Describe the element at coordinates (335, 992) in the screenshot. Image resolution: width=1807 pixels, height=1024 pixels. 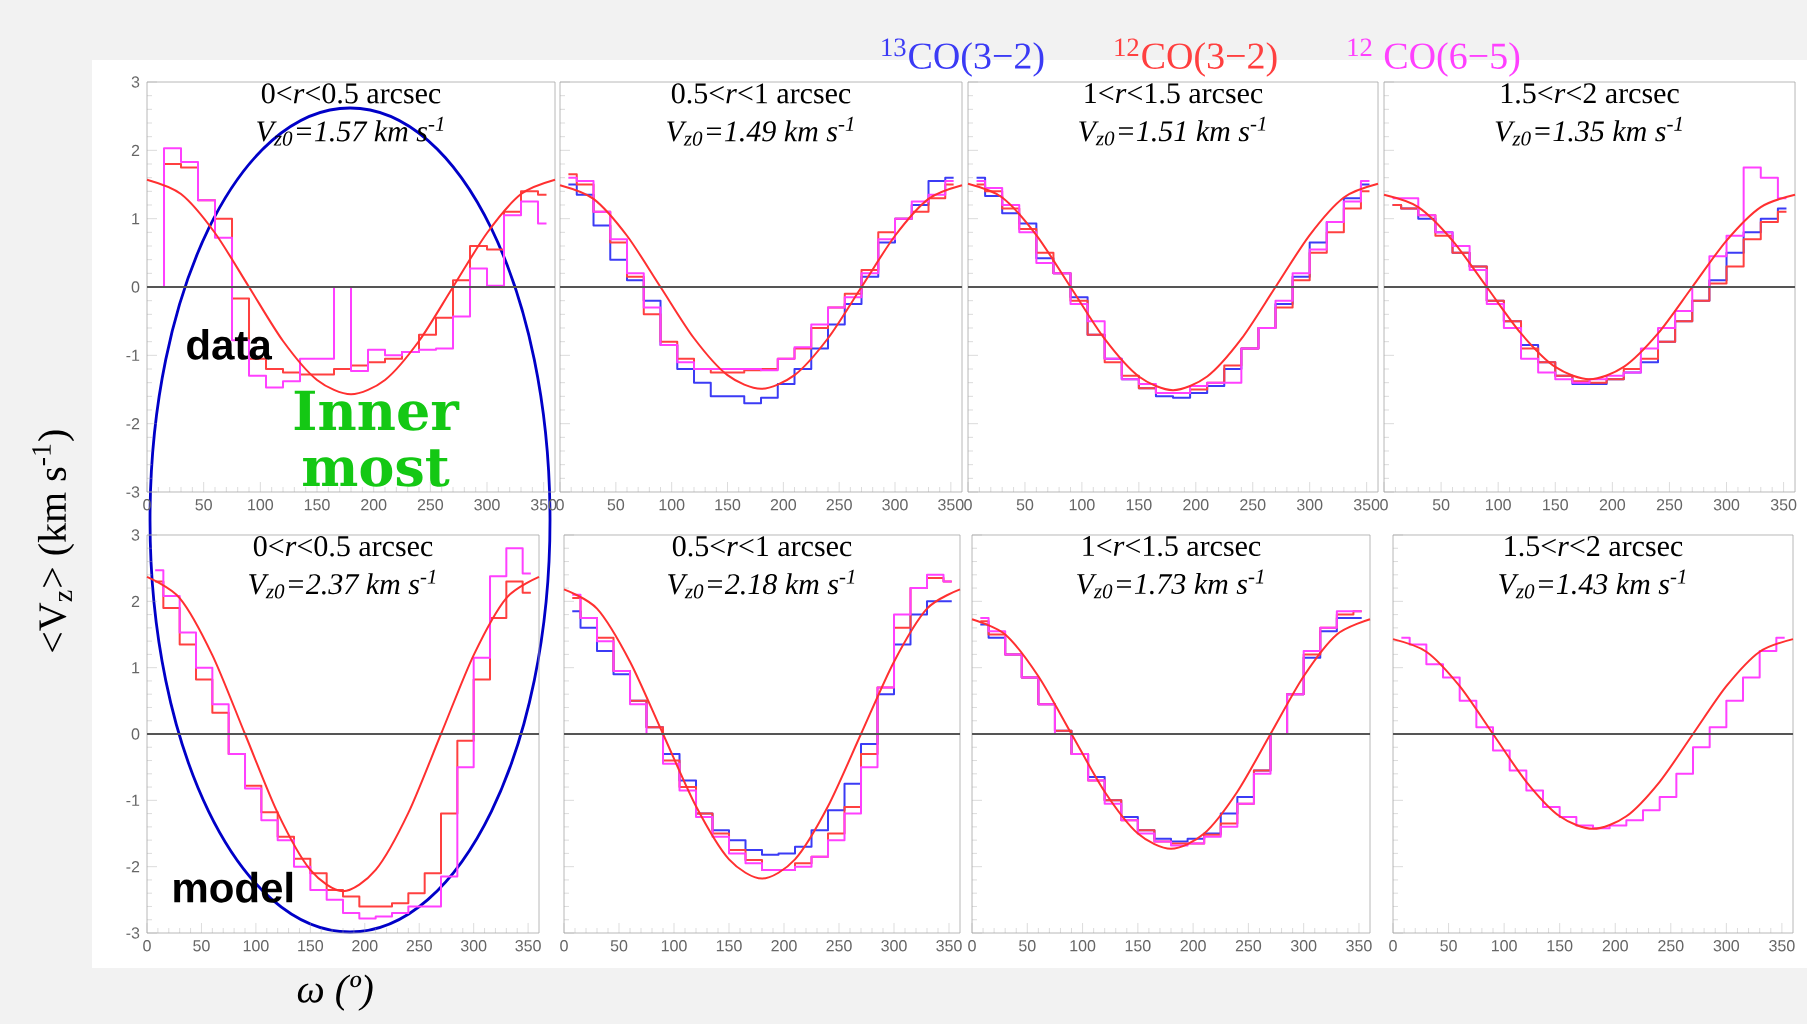
I see `x-axis-title: ω (º)` at that location.